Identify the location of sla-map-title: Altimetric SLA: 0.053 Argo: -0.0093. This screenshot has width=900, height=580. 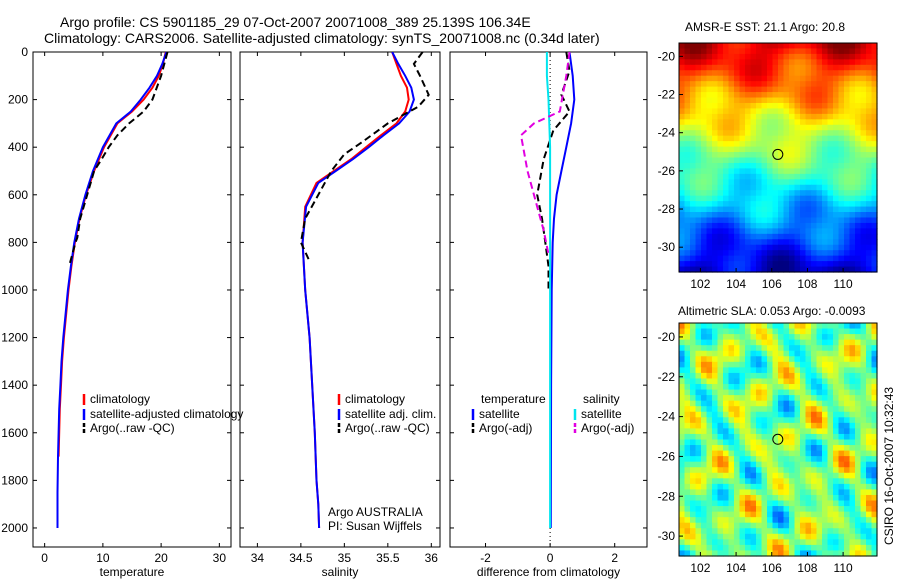
(772, 311).